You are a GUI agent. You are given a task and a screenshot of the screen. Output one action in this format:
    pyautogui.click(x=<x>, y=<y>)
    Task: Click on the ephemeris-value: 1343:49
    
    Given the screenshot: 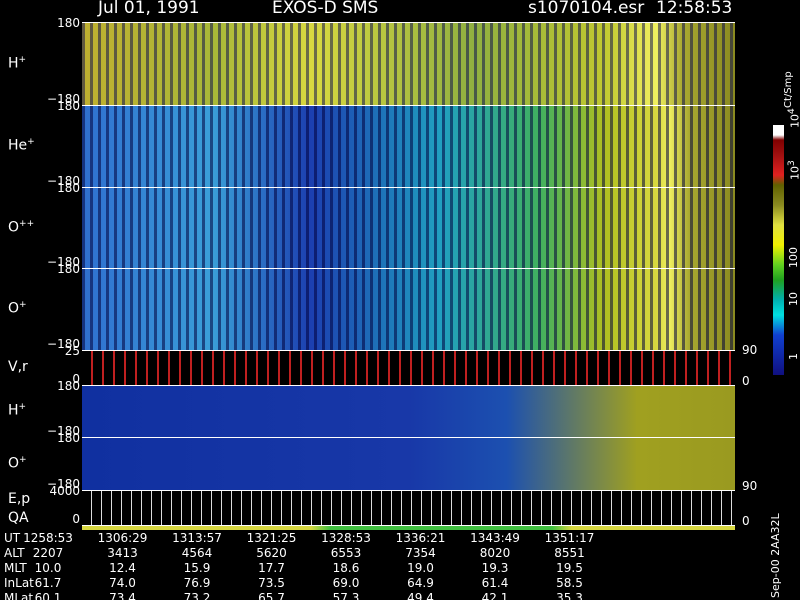 What is the action you would take?
    pyautogui.click(x=495, y=538)
    